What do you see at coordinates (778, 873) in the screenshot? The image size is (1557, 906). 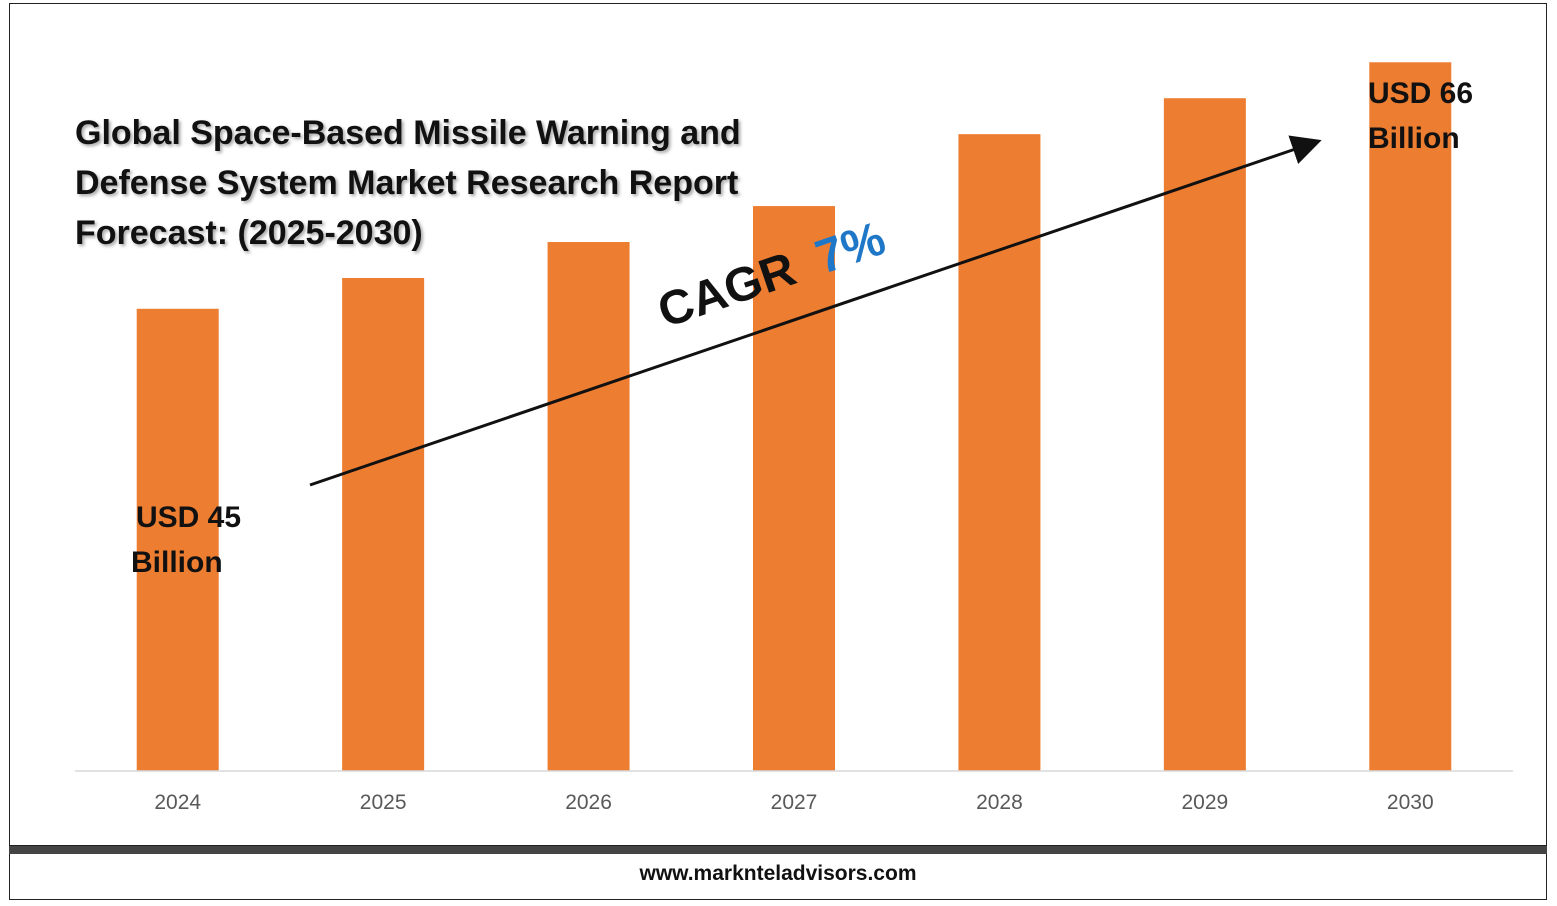 I see `website-link: www.marknteladvisors.com` at bounding box center [778, 873].